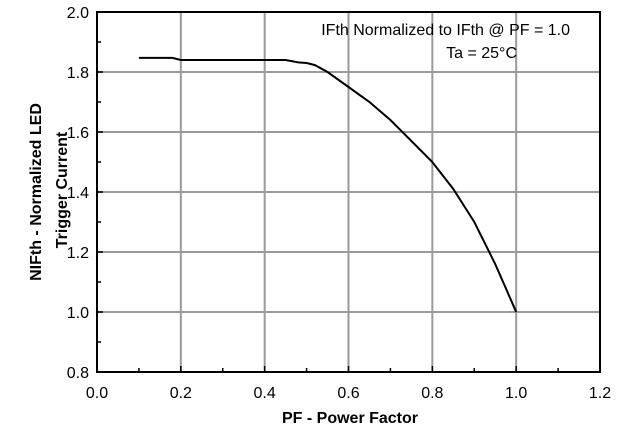 Image resolution: width=627 pixels, height=432 pixels. What do you see at coordinates (36, 192) in the screenshot?
I see `y-axis-title-line1: NIFth - Normalized LED` at bounding box center [36, 192].